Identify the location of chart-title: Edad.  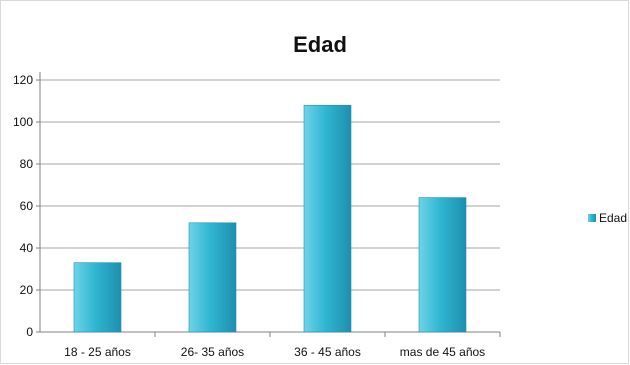
(320, 44).